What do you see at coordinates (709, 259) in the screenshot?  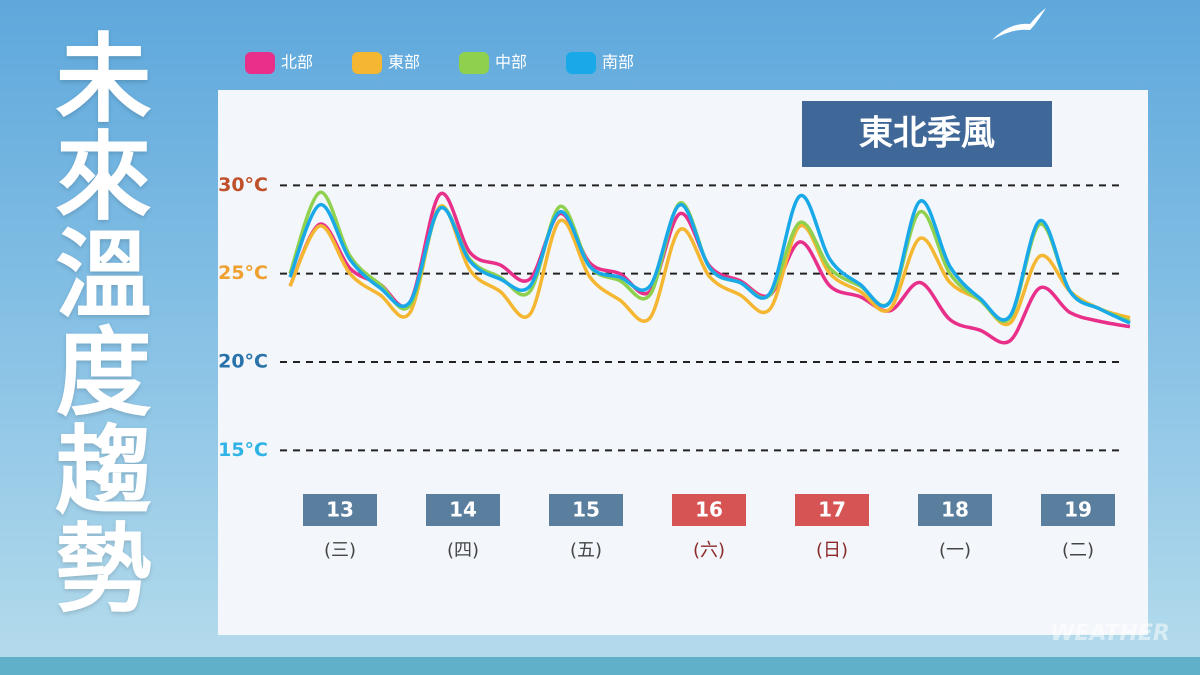 I see `series-line` at bounding box center [709, 259].